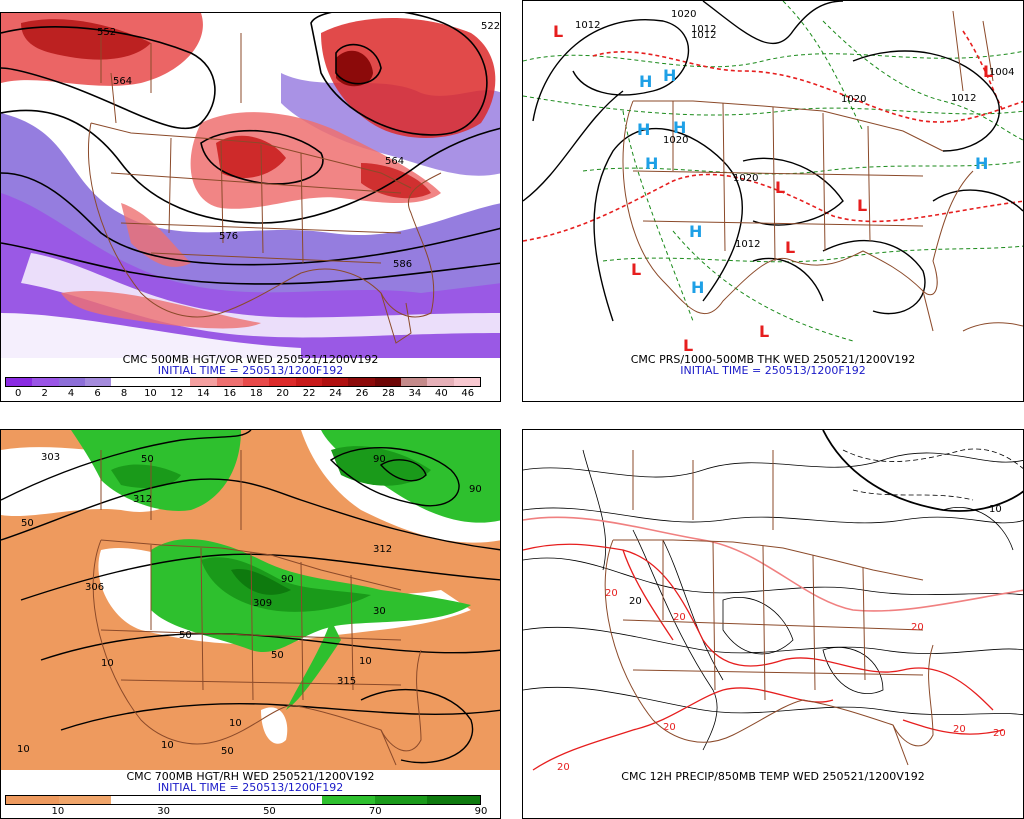 The image size is (1024, 819). Describe the element at coordinates (122, 81) in the screenshot. I see `contour-label: 564` at that location.